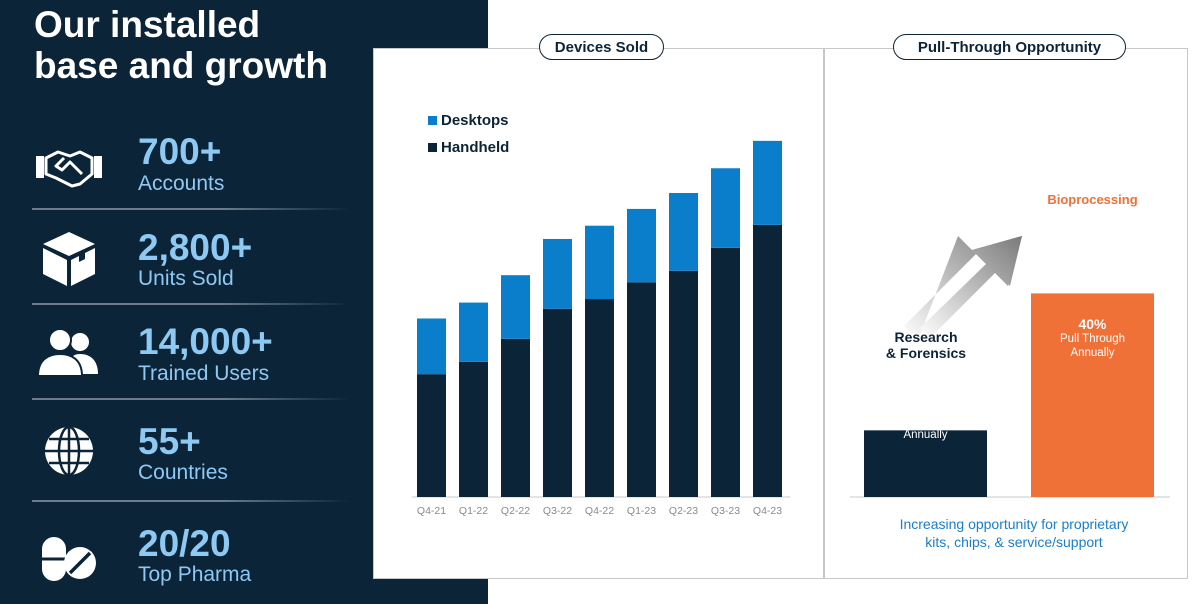 Image resolution: width=1202 pixels, height=604 pixels. What do you see at coordinates (69, 557) in the screenshot?
I see `pills-icon` at bounding box center [69, 557].